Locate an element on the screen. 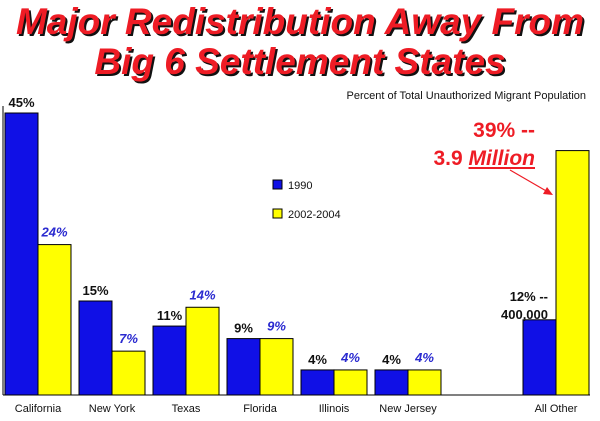  callout-line-2: 3.9 Million is located at coordinates (470, 159).